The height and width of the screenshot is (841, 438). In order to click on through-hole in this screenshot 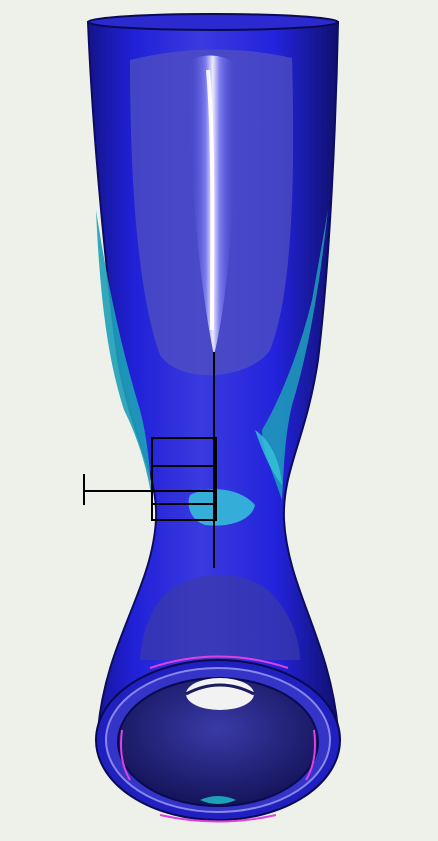, I will do `click(220, 694)`.